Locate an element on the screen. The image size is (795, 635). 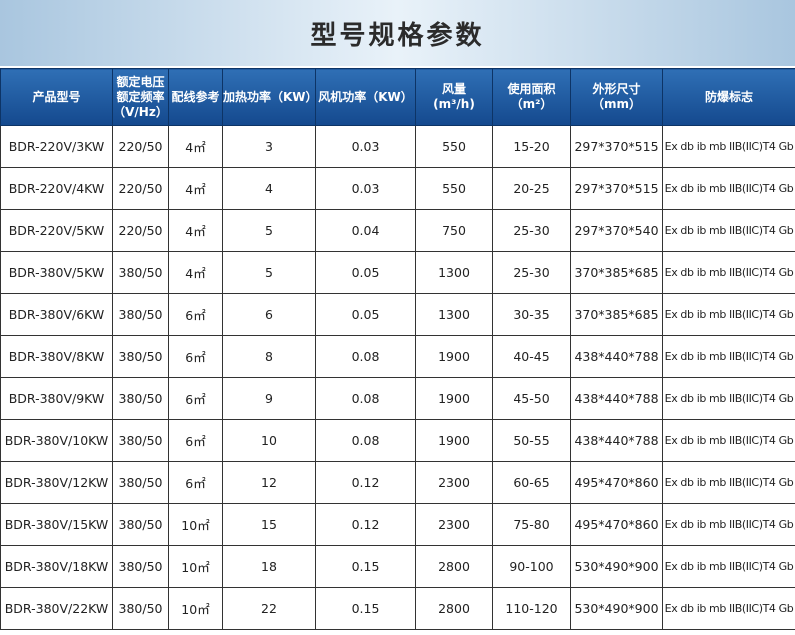
table-cell: BDR-380V/8KW is located at coordinates (56, 356).